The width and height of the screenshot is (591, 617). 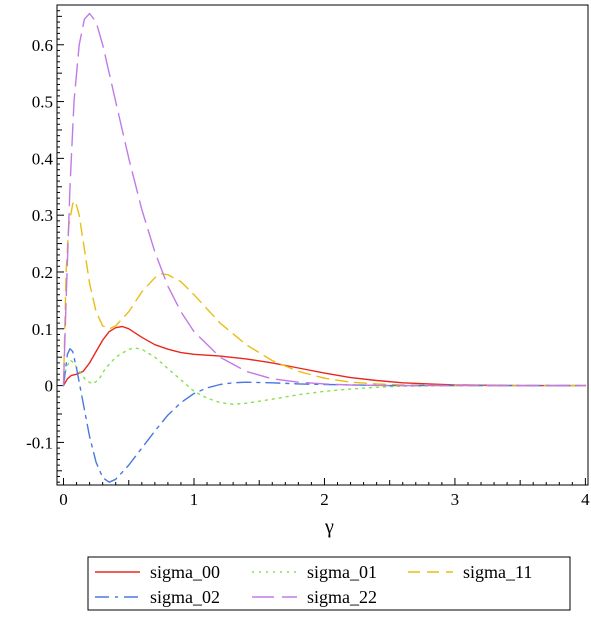 I want to click on x-tick-label: 4, so click(x=585, y=499).